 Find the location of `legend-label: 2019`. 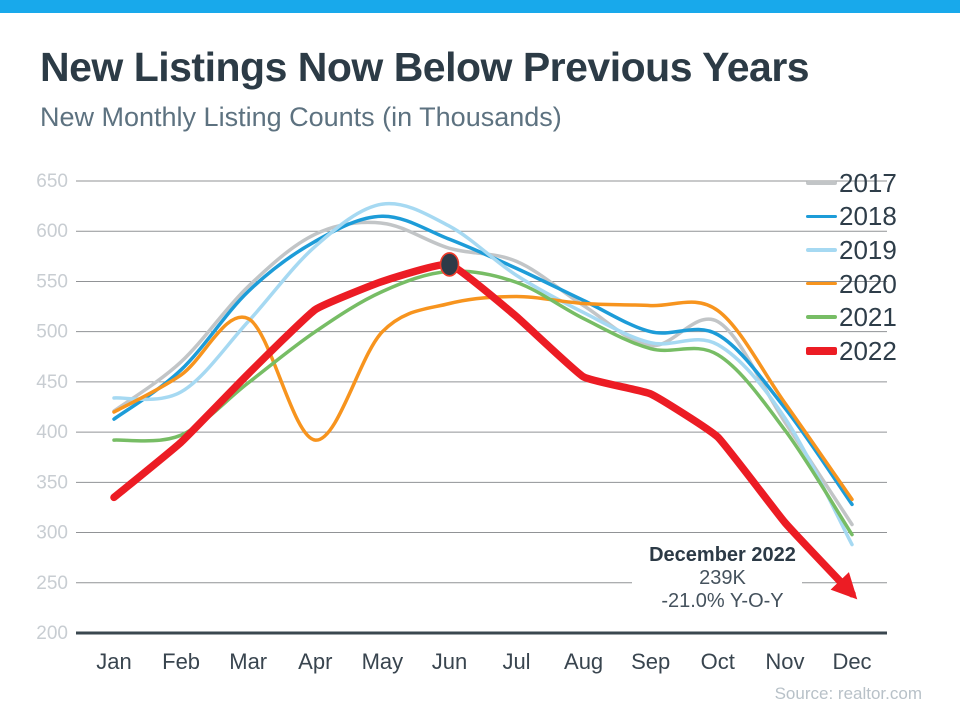

legend-label: 2019 is located at coordinates (868, 249).